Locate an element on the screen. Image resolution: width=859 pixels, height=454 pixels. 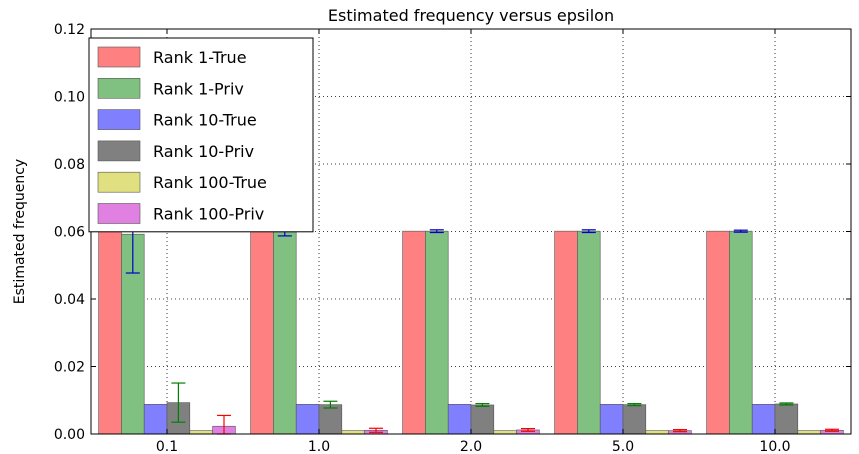
y-tick-label: 0.12 is located at coordinates (69, 30).